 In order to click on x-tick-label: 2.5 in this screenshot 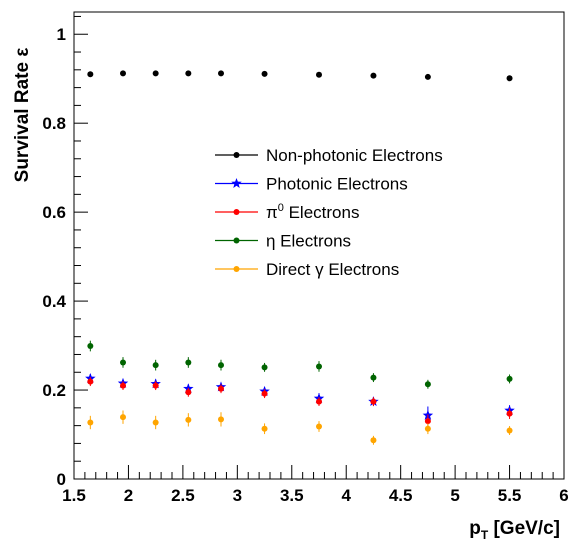, I will do `click(183, 495)`.